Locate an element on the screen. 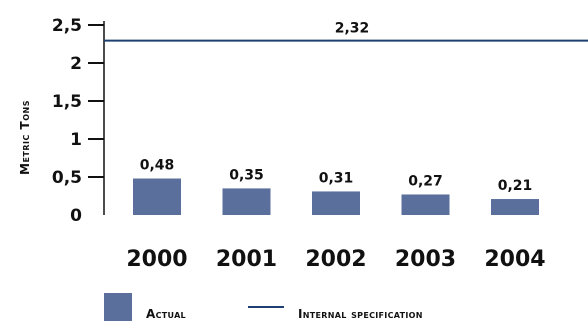 The height and width of the screenshot is (326, 588). legend-item-actual: Actual is located at coordinates (145, 307).